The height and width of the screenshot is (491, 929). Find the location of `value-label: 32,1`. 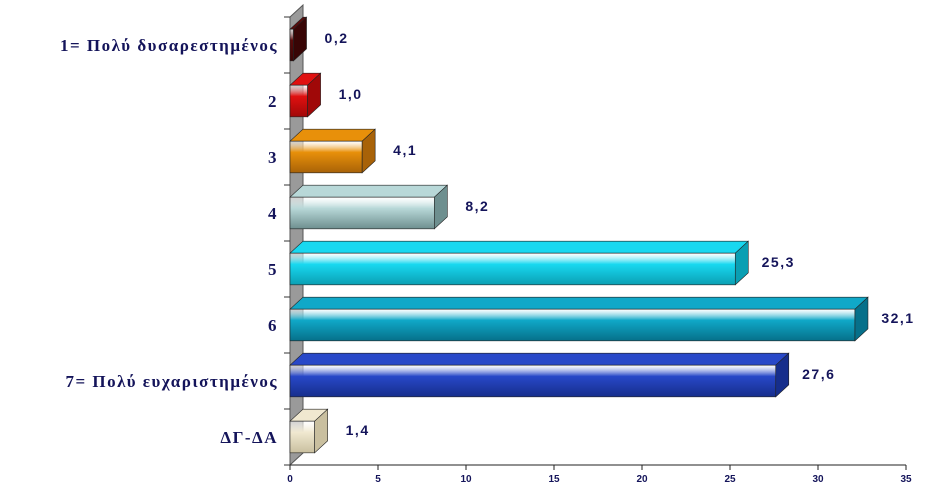

value-label: 32,1 is located at coordinates (897, 318).